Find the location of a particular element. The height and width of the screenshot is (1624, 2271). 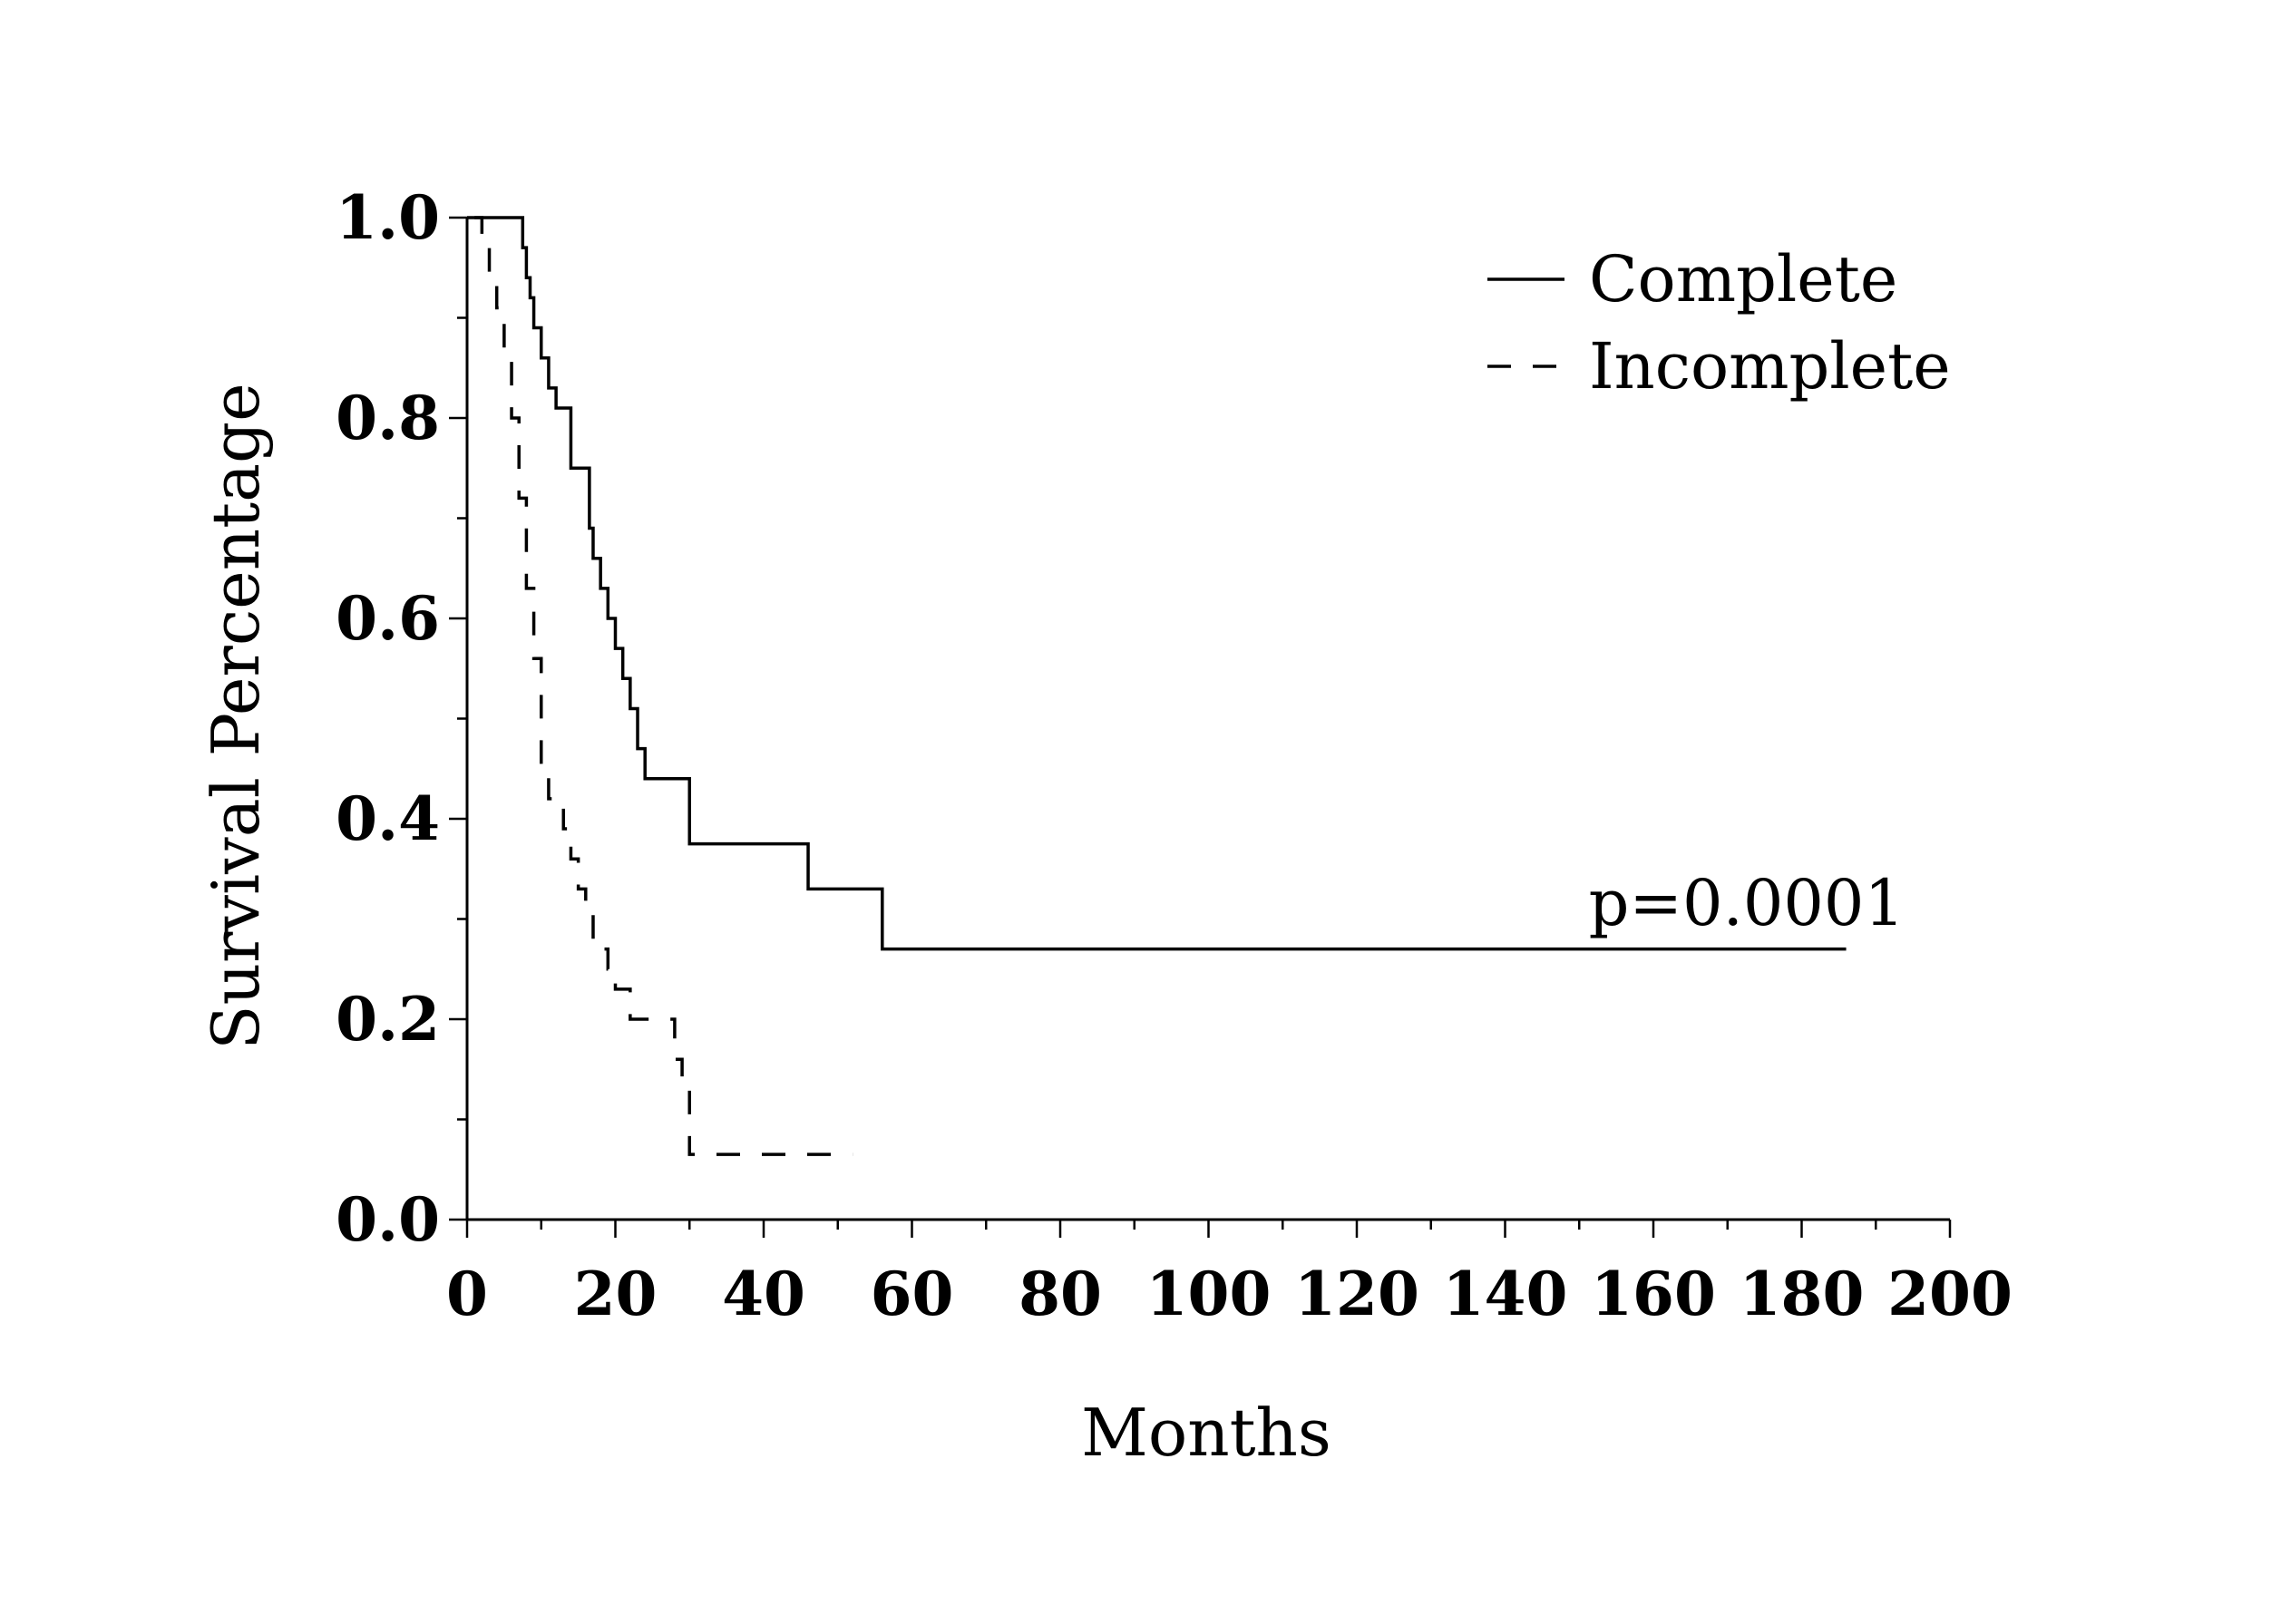

x-tick-label-100: 100 is located at coordinates (1209, 1294).